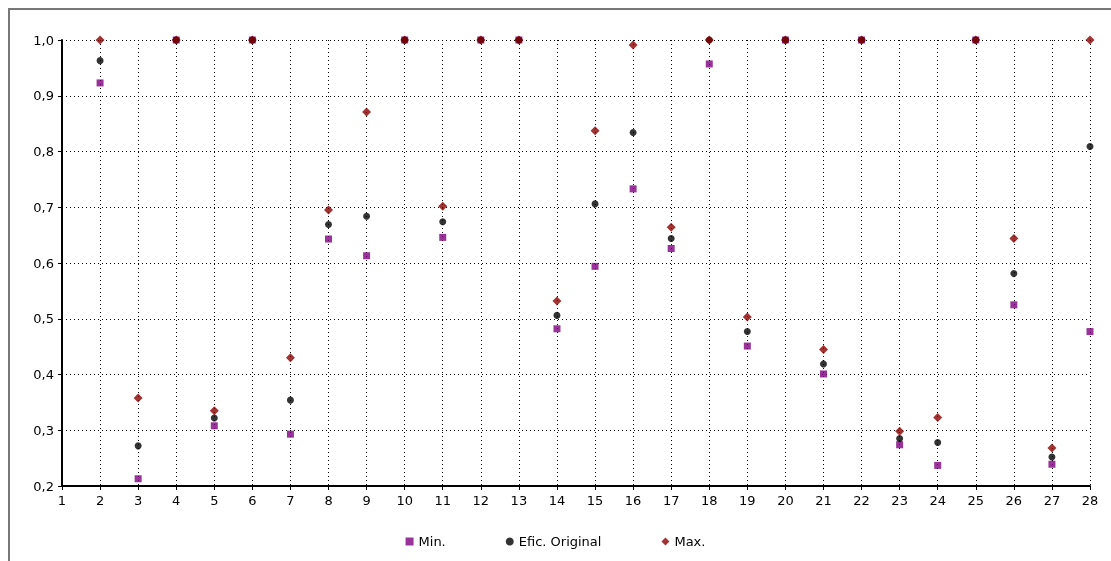  I want to click on x-tick-label: 14, so click(557, 500).